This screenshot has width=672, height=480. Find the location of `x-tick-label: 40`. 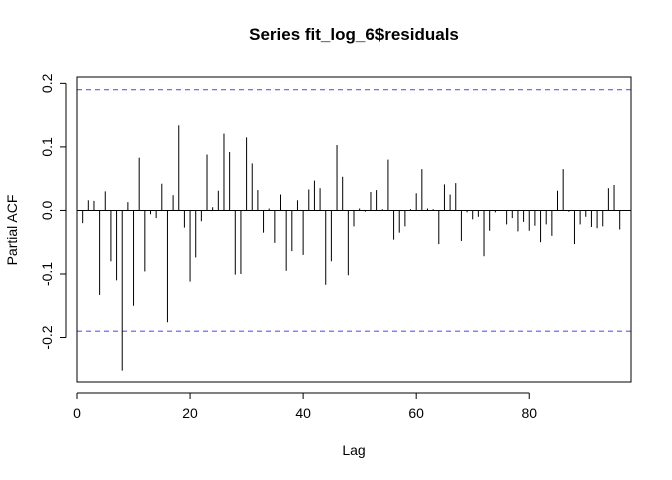

x-tick-label: 40 is located at coordinates (303, 413).